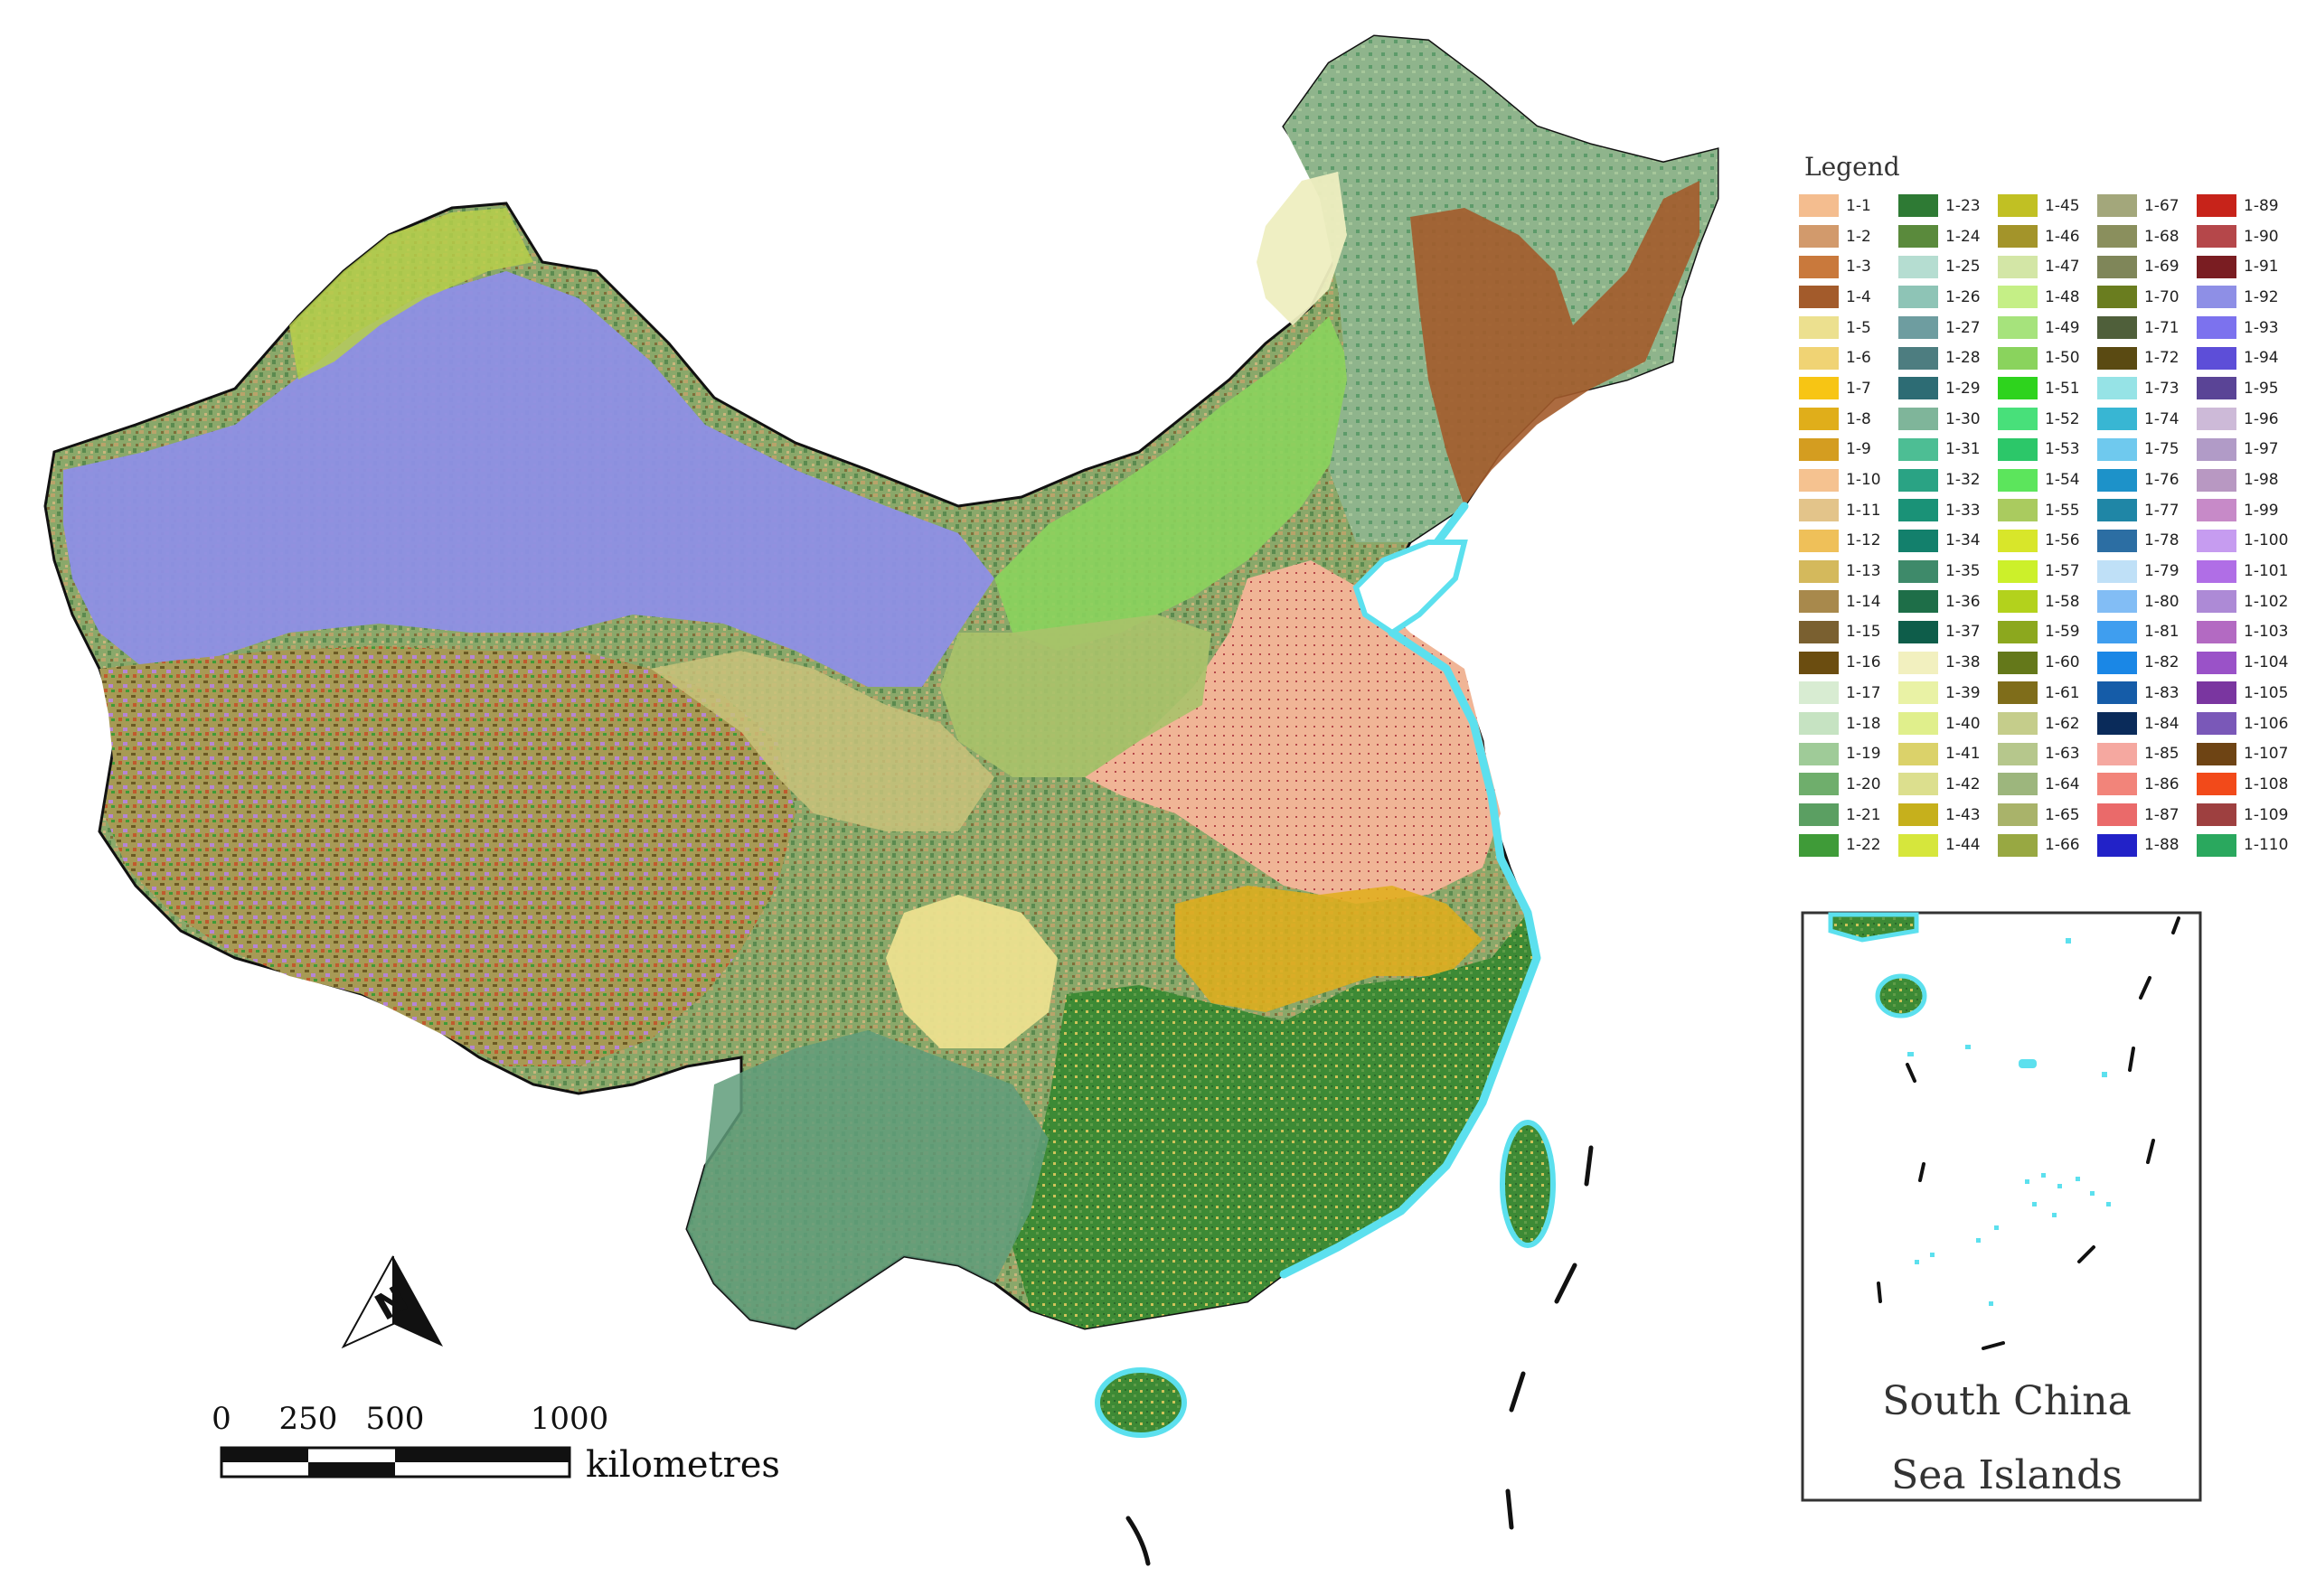 The width and height of the screenshot is (2316, 1596). Describe the element at coordinates (2007, 1401) in the screenshot. I see `inset-caption-line1: South China` at that location.